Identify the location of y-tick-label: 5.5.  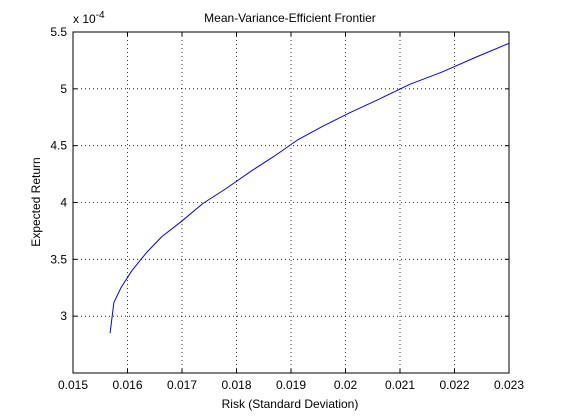
(58, 32).